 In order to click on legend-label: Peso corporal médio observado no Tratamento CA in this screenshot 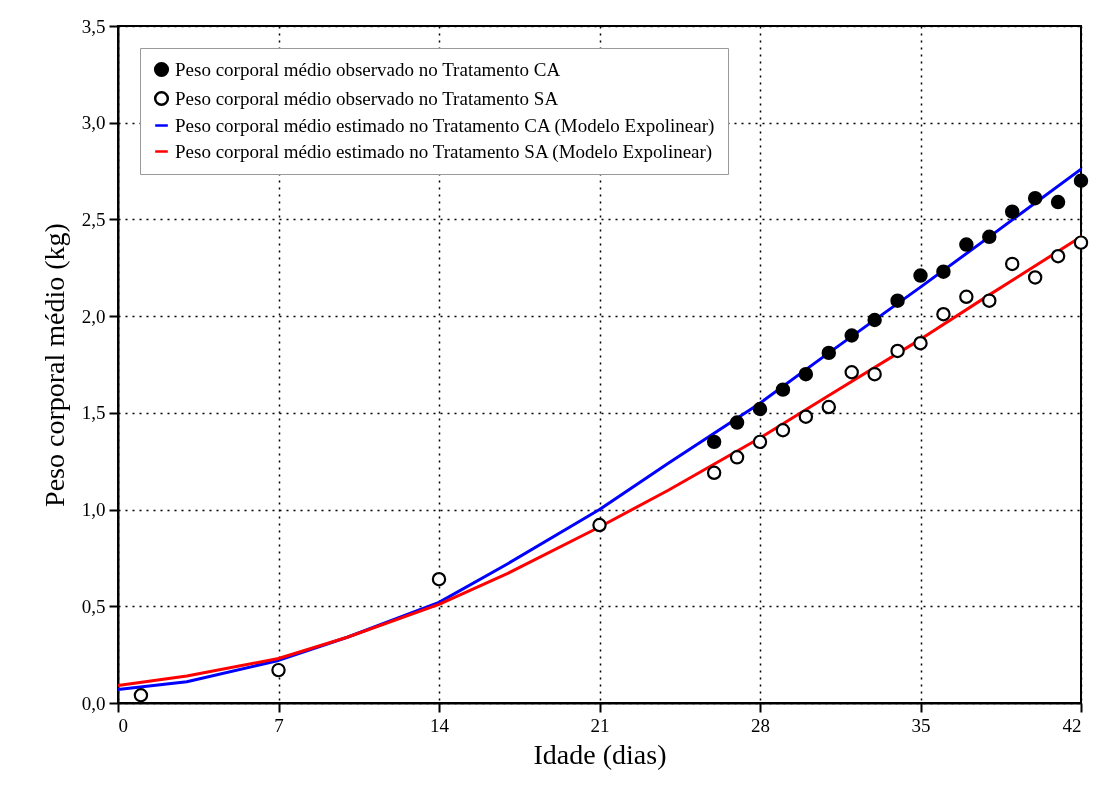, I will do `click(368, 69)`.